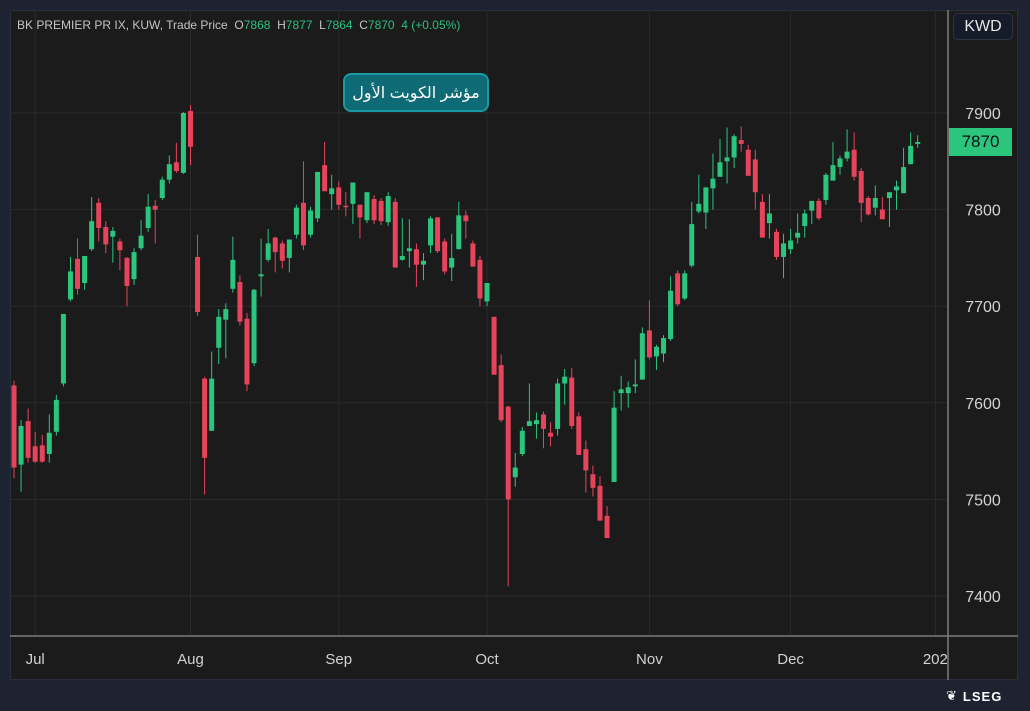 The image size is (1030, 711). Describe the element at coordinates (980, 142) in the screenshot. I see `last-price-label: 7870` at that location.